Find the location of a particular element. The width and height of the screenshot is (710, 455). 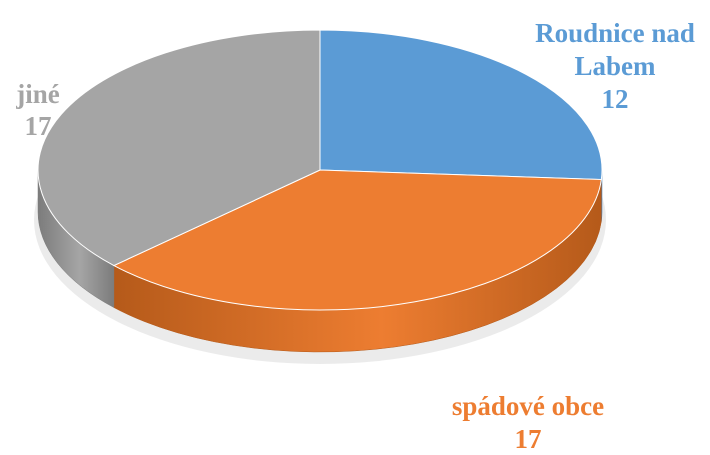

pie-data-label-2: jiné 17 is located at coordinates (37, 110).